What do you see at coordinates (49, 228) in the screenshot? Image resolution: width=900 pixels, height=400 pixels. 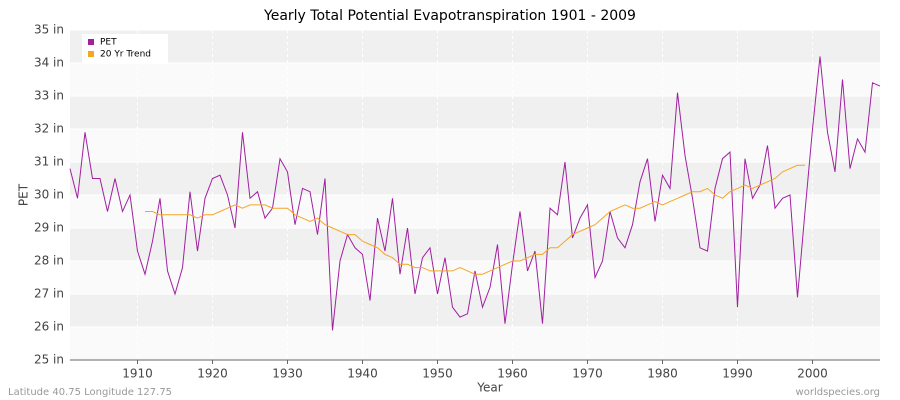 I see `y-tick-label: 29 in` at bounding box center [49, 228].